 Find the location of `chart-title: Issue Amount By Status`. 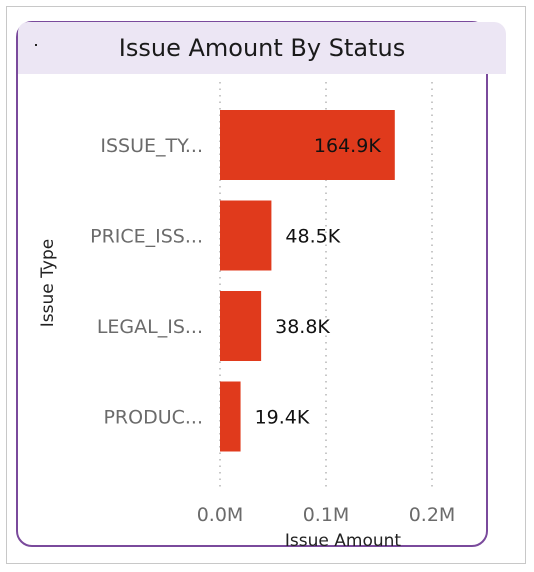

chart-title: Issue Amount By Status is located at coordinates (262, 48).